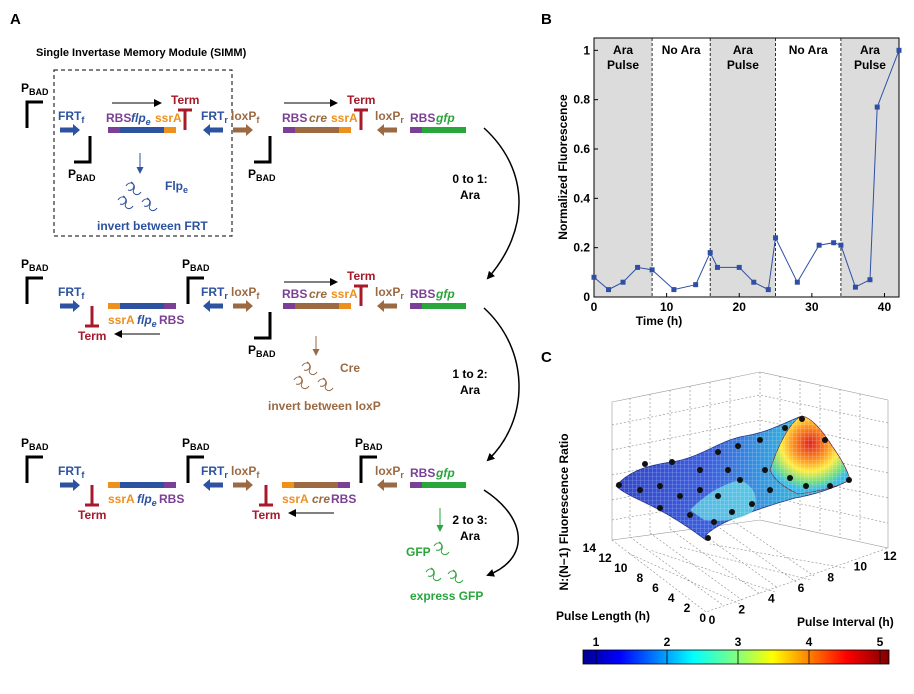  Describe the element at coordinates (564, 511) in the screenshot. I see `z-axis-title: N:(N−1) Fluorescence Ratio` at that location.